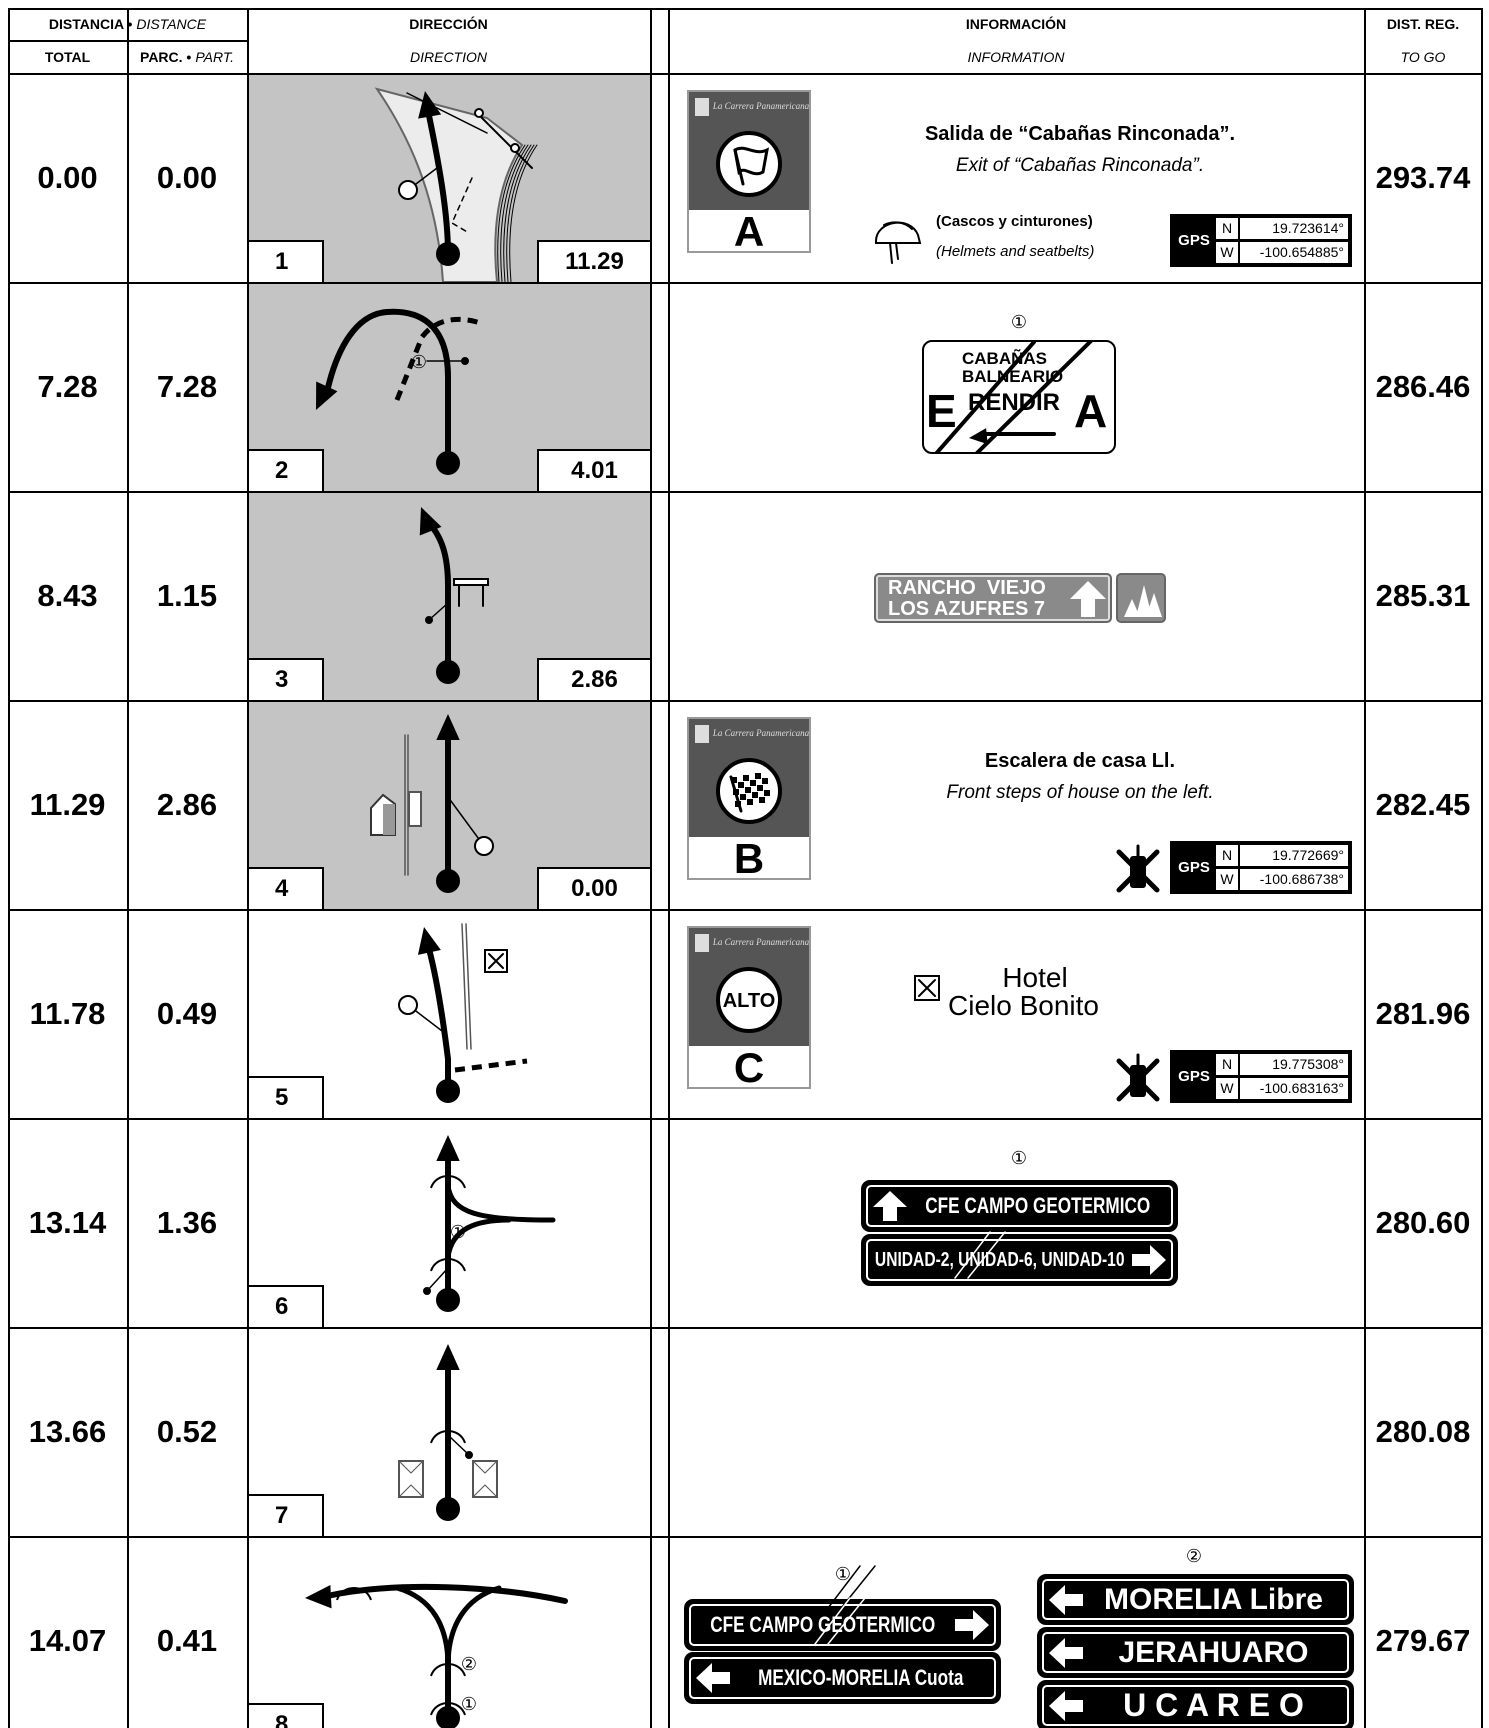  I want to click on header-text: DISTANCE, so click(171, 24).